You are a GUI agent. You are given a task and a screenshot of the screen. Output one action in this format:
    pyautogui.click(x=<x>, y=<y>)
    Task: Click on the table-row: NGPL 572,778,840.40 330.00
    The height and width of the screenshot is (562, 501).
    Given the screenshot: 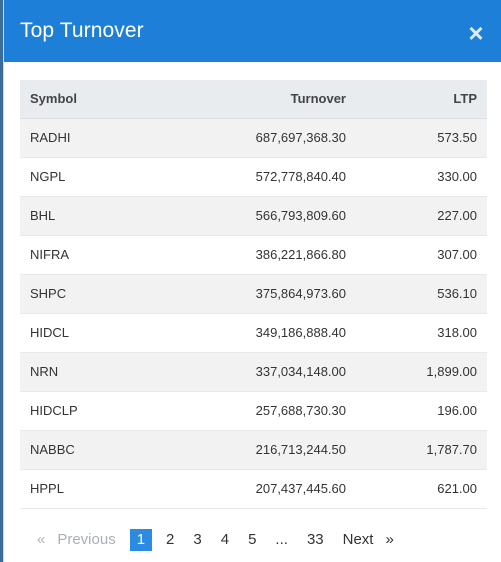 What is the action you would take?
    pyautogui.click(x=253, y=177)
    